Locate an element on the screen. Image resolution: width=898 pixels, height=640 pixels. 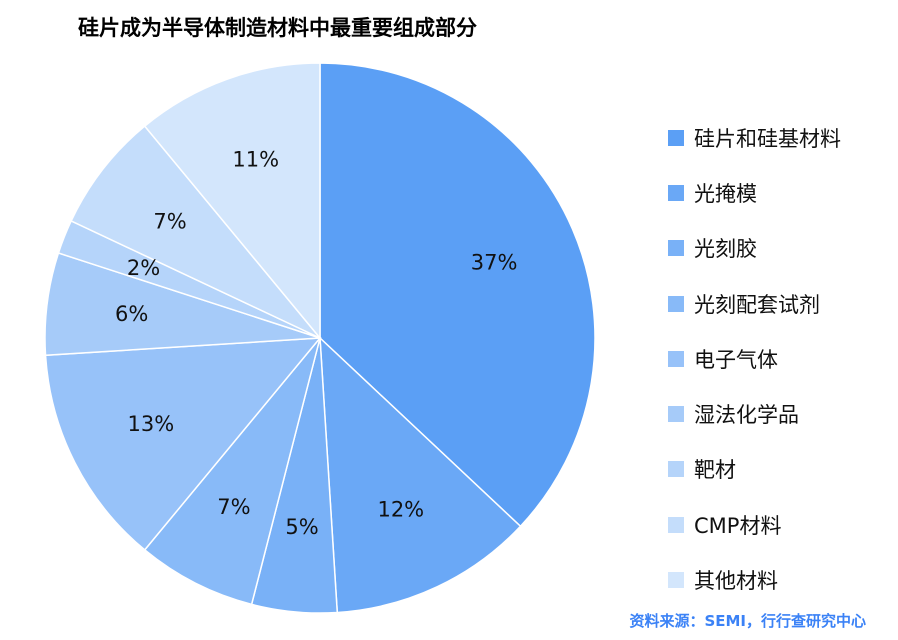
legend-item: 光刻配套试剂 is located at coordinates (754, 303).